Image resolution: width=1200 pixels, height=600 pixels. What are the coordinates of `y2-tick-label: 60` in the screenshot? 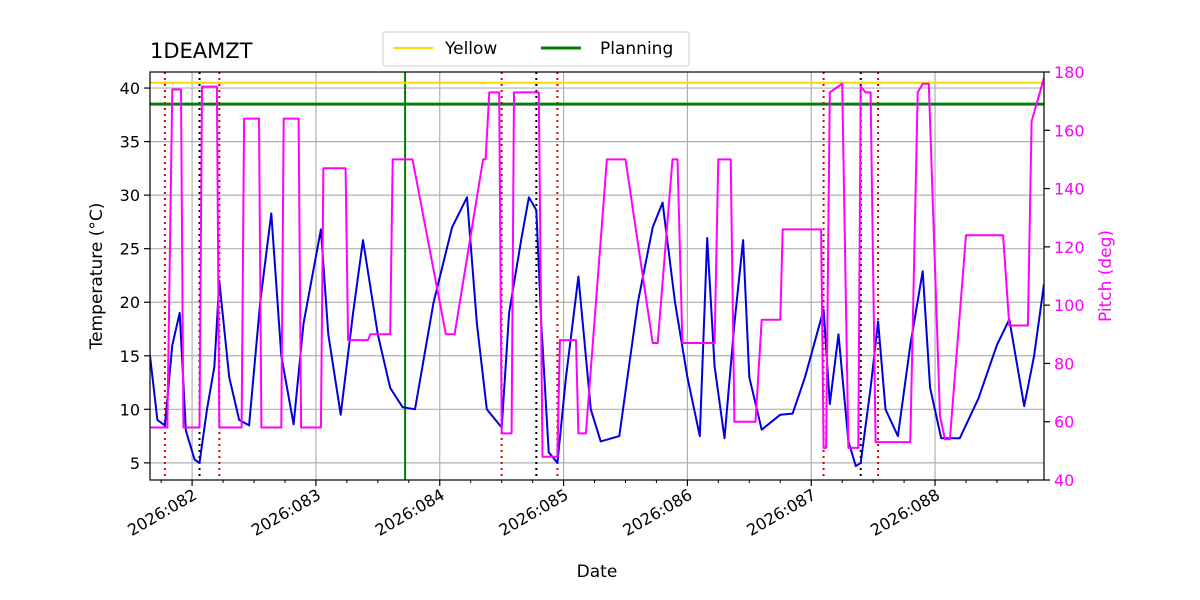 It's located at (1064, 422).